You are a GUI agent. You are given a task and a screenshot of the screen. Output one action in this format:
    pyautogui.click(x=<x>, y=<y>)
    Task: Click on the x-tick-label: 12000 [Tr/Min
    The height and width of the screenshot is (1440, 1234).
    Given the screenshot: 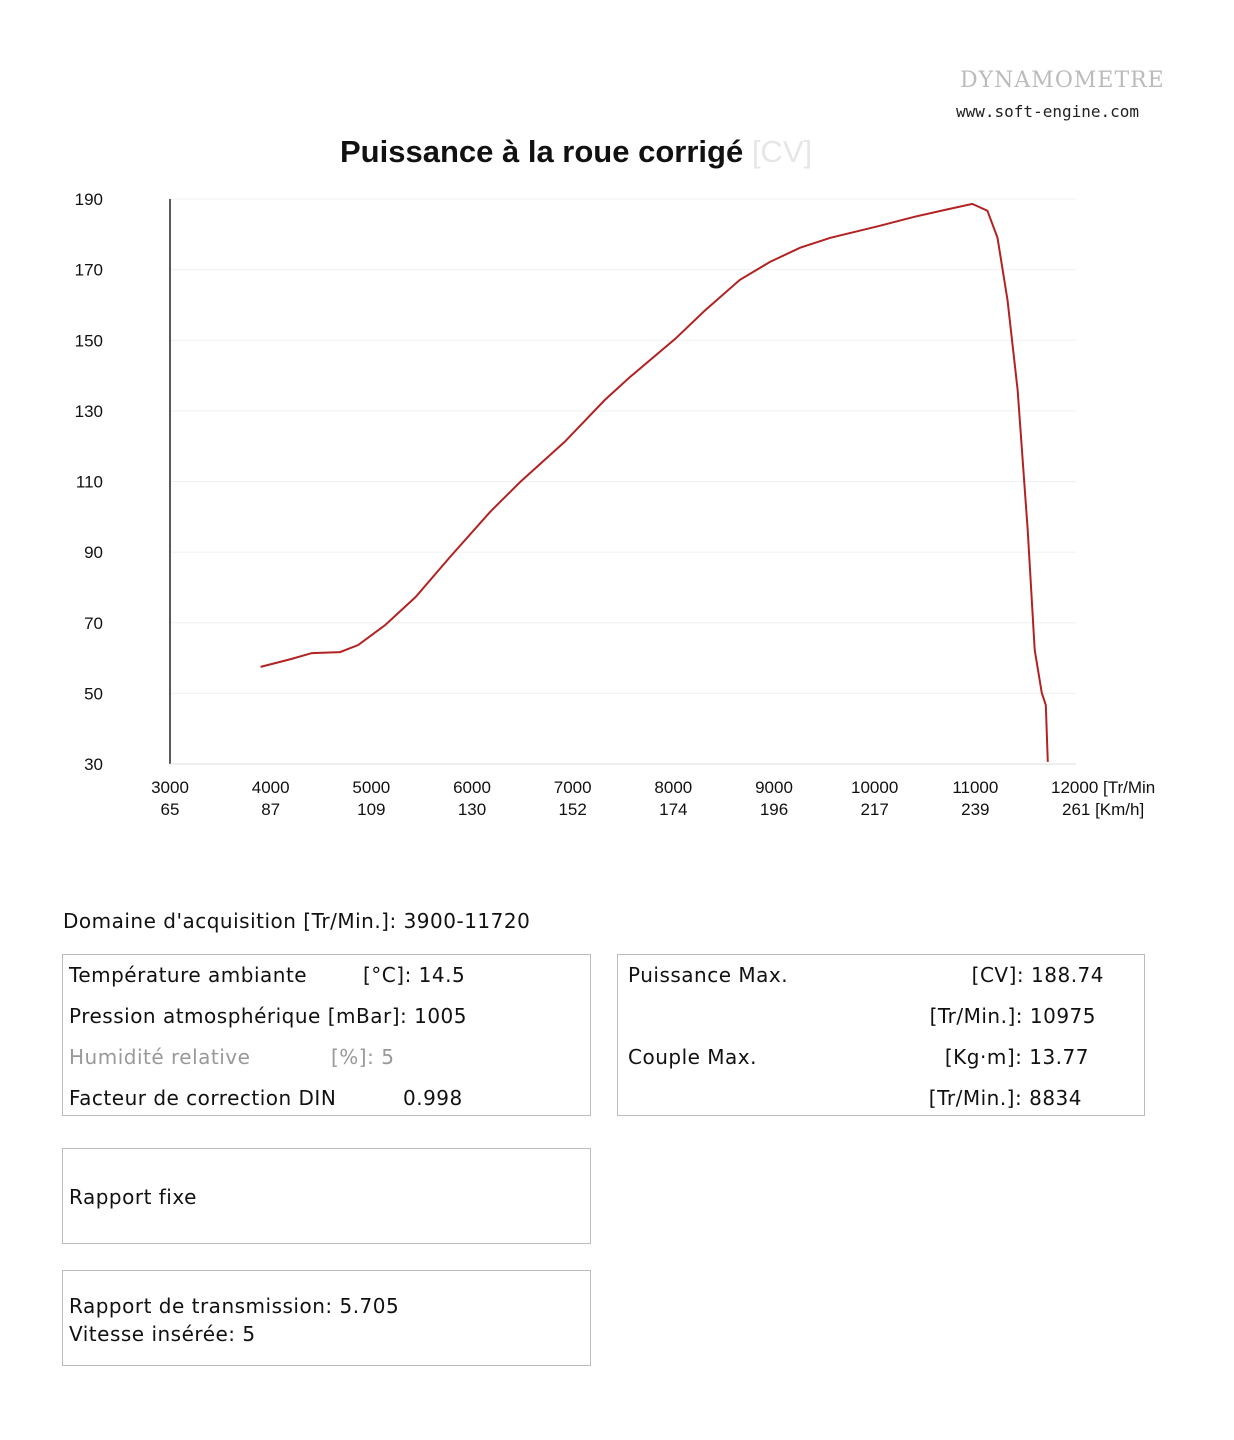 What is the action you would take?
    pyautogui.click(x=1103, y=787)
    